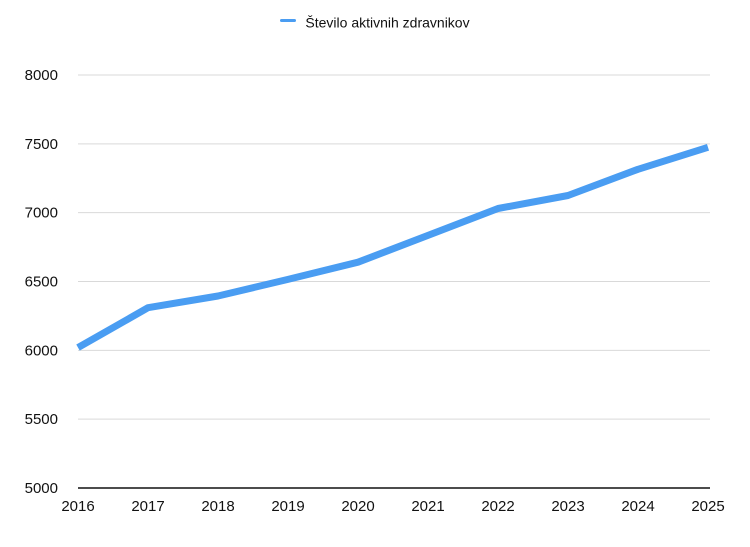  What do you see at coordinates (41, 488) in the screenshot?
I see `y-tick-label: 5000` at bounding box center [41, 488].